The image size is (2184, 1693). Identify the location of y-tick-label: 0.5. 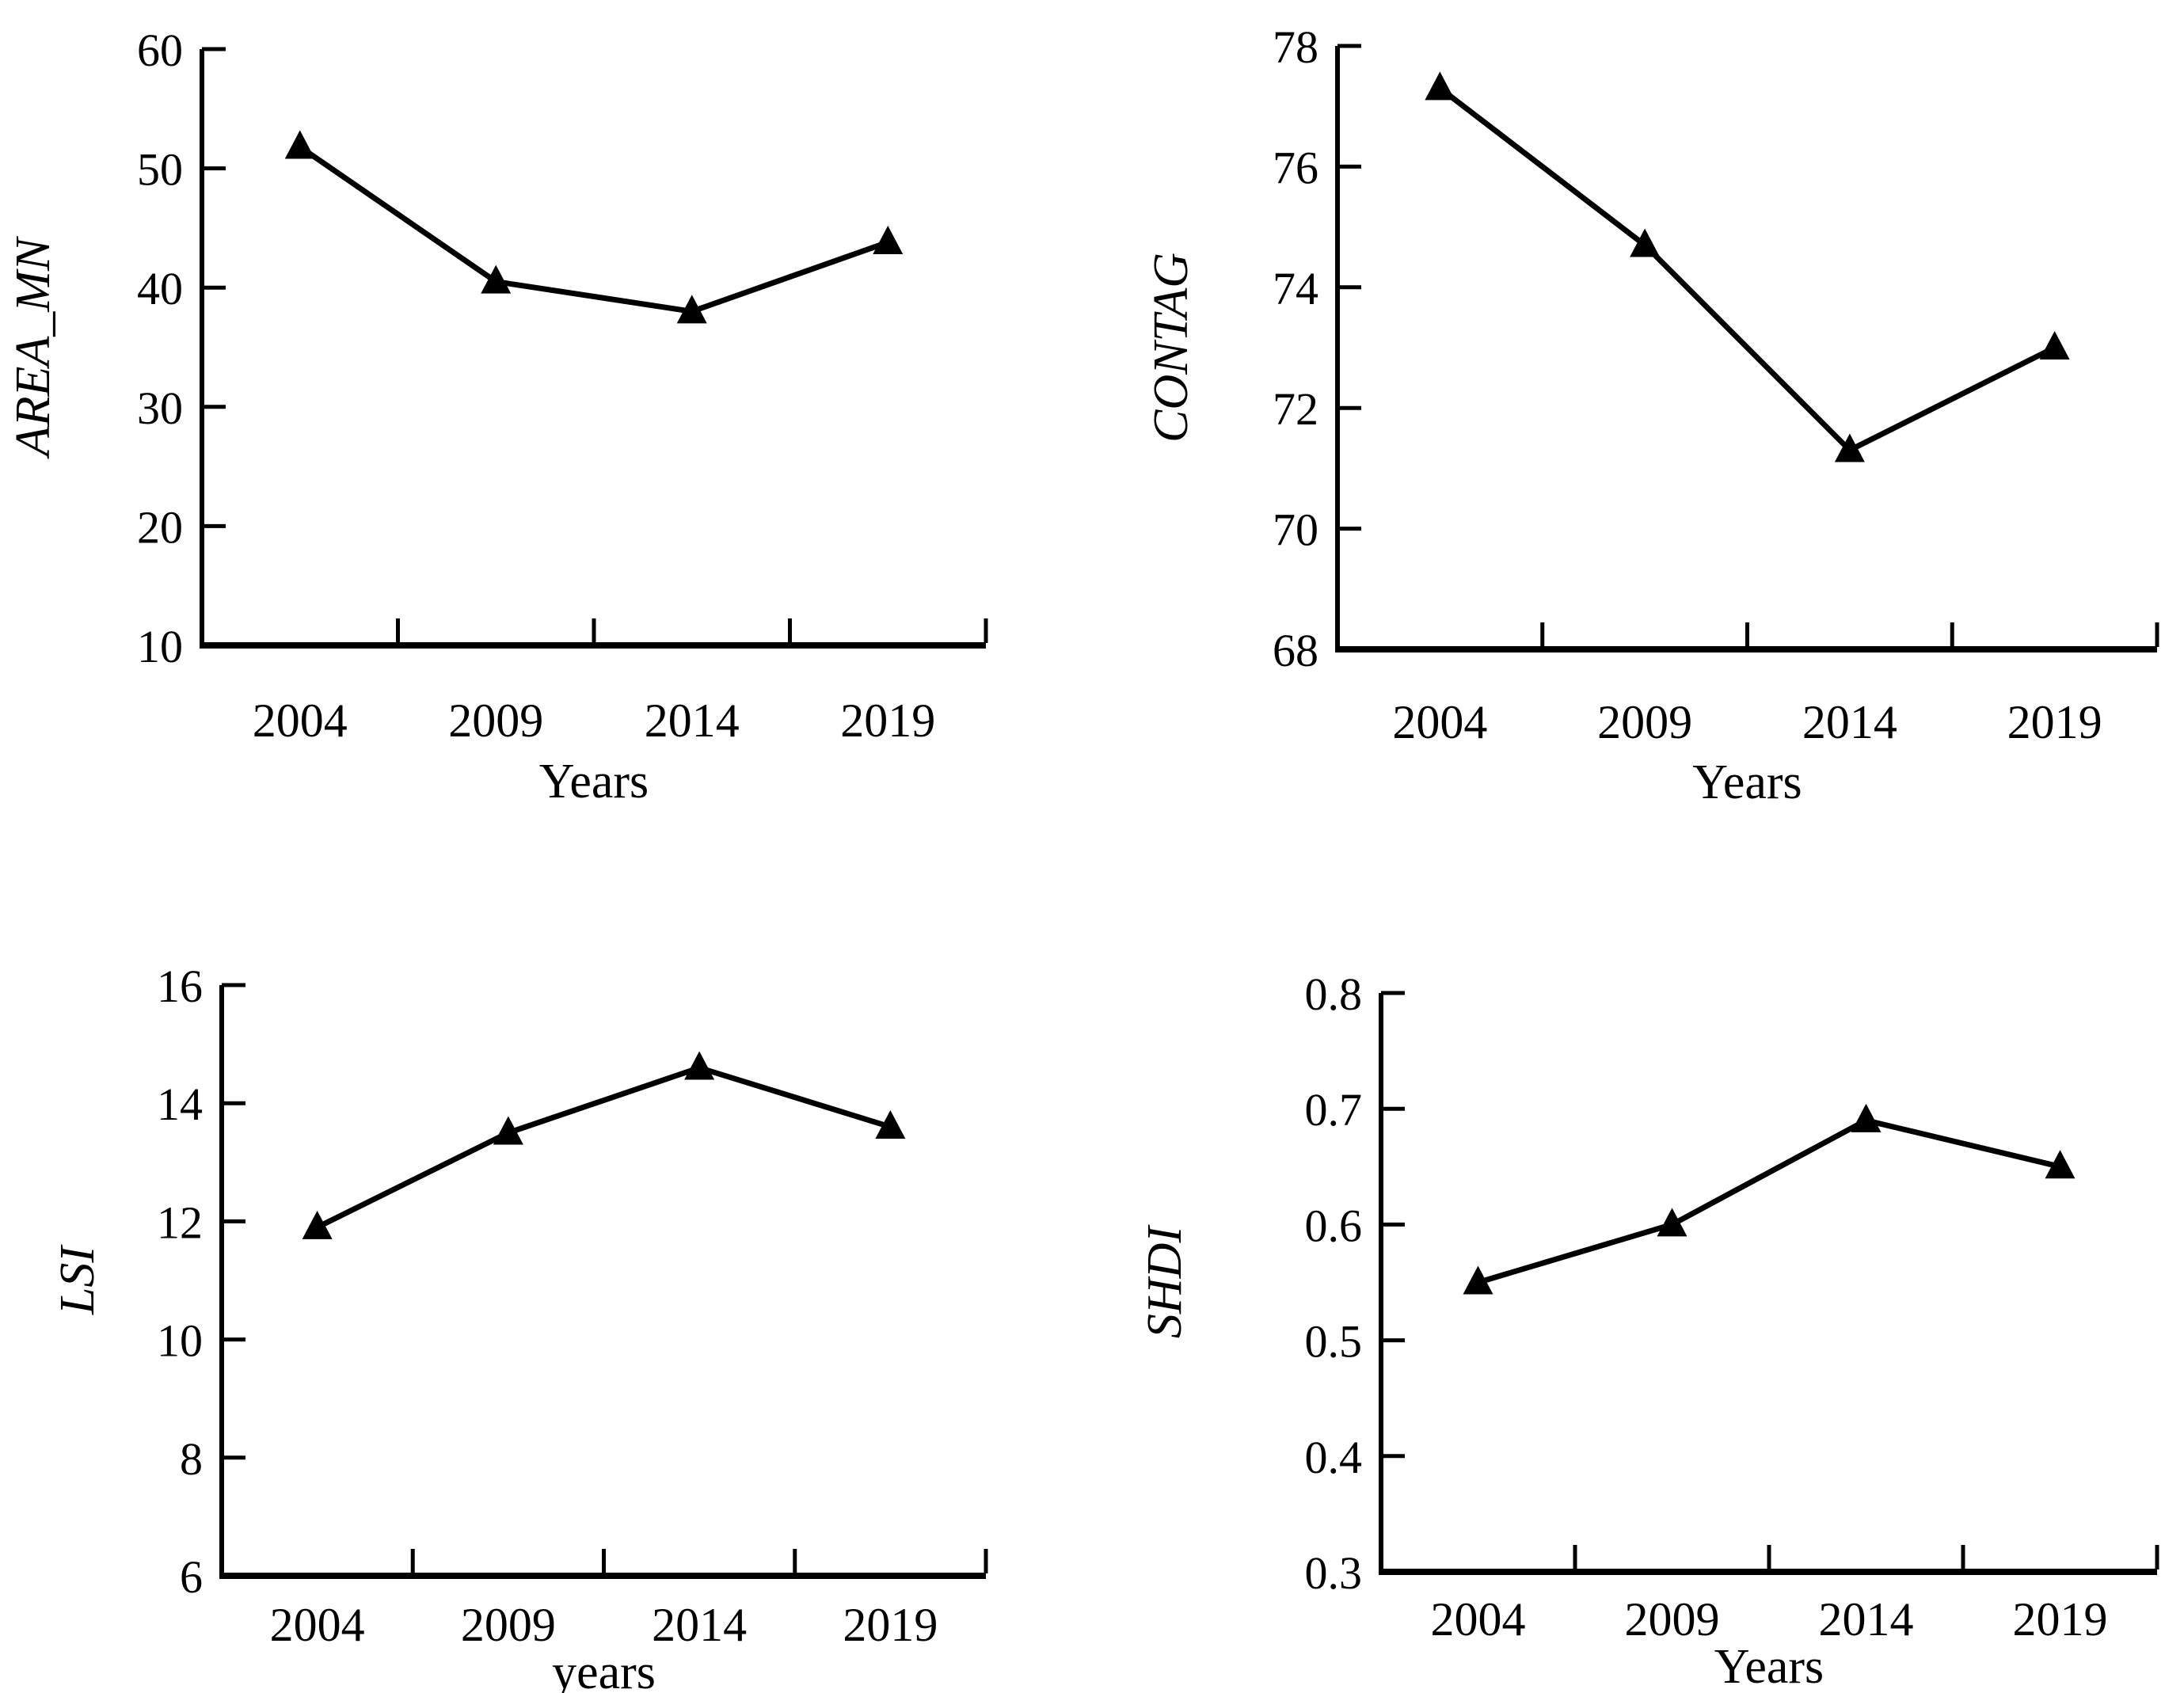
(1334, 1342).